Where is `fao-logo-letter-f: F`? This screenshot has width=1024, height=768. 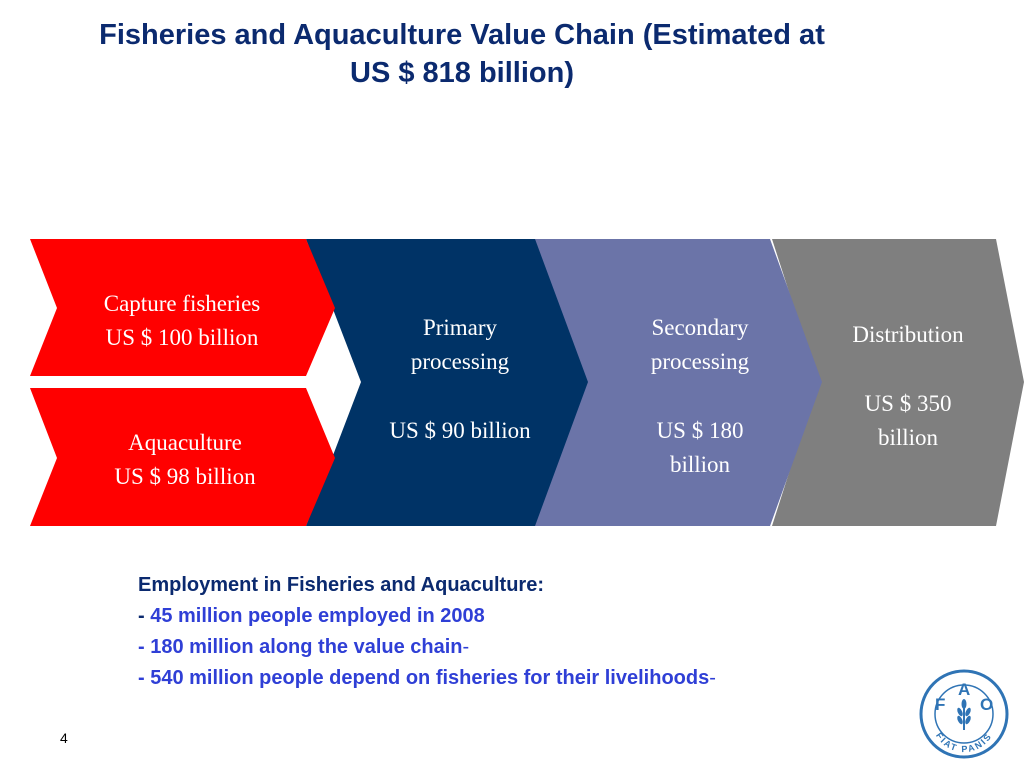
fao-logo-letter-f: F is located at coordinates (940, 704).